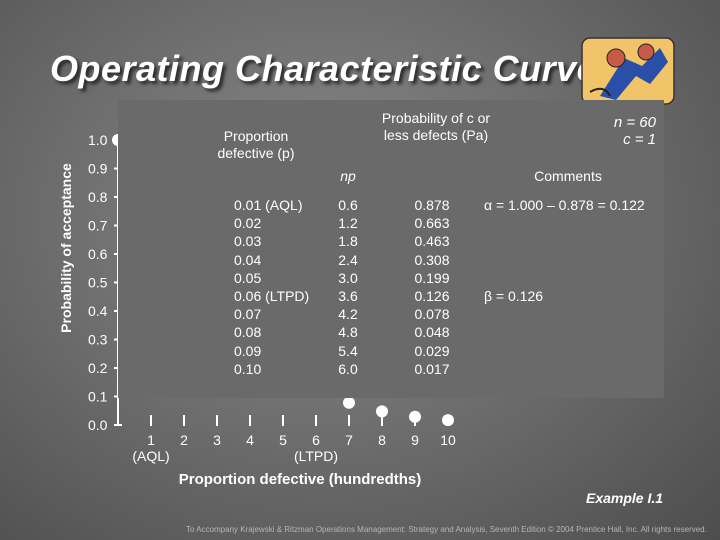 The width and height of the screenshot is (720, 540). What do you see at coordinates (514, 296) in the screenshot?
I see `cell-comment: β = 0.126` at bounding box center [514, 296].